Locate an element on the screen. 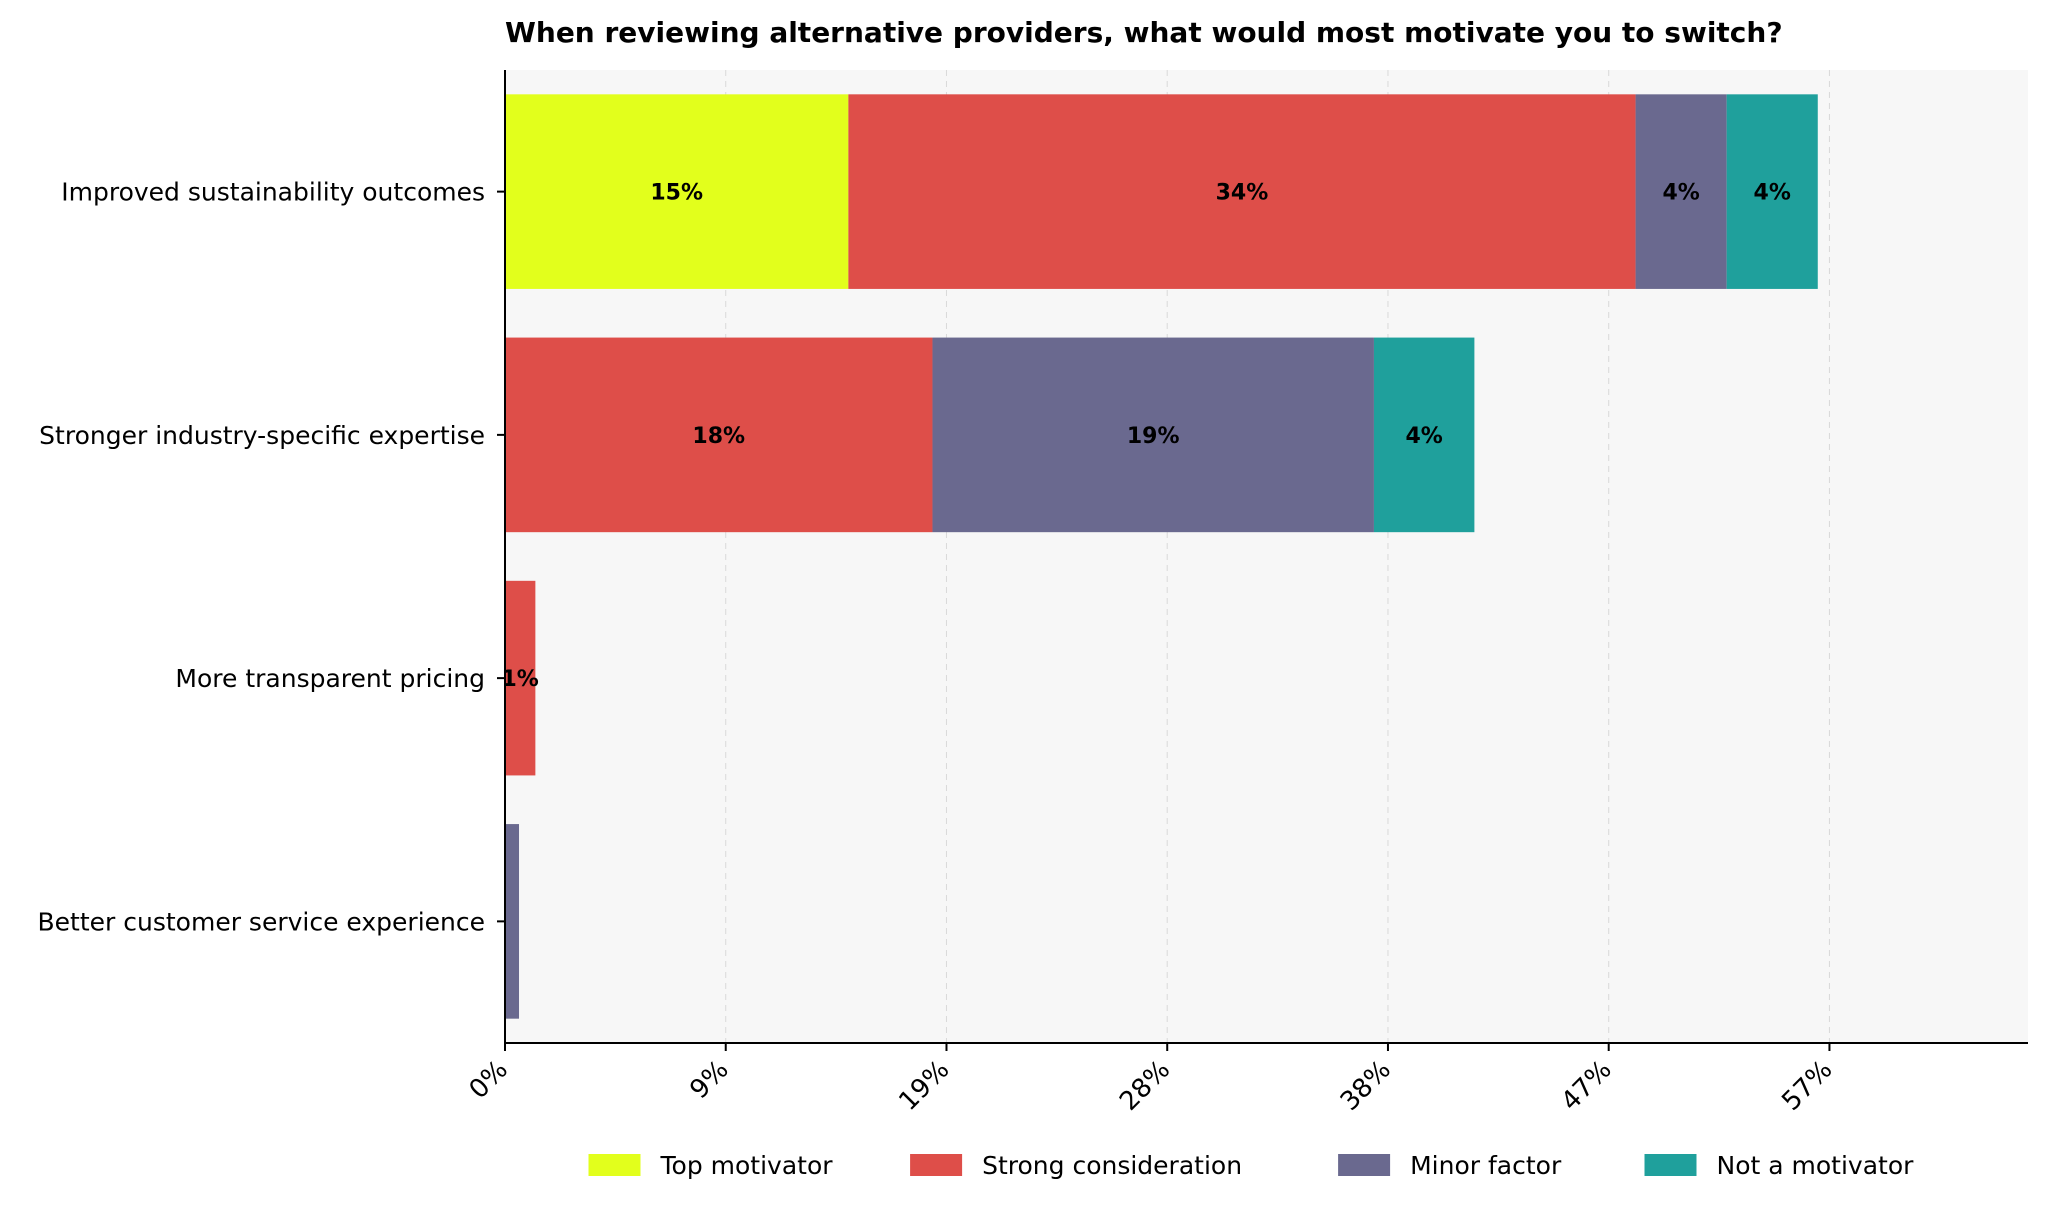 The image size is (2048, 1219). value-label: 1% is located at coordinates (520, 679).